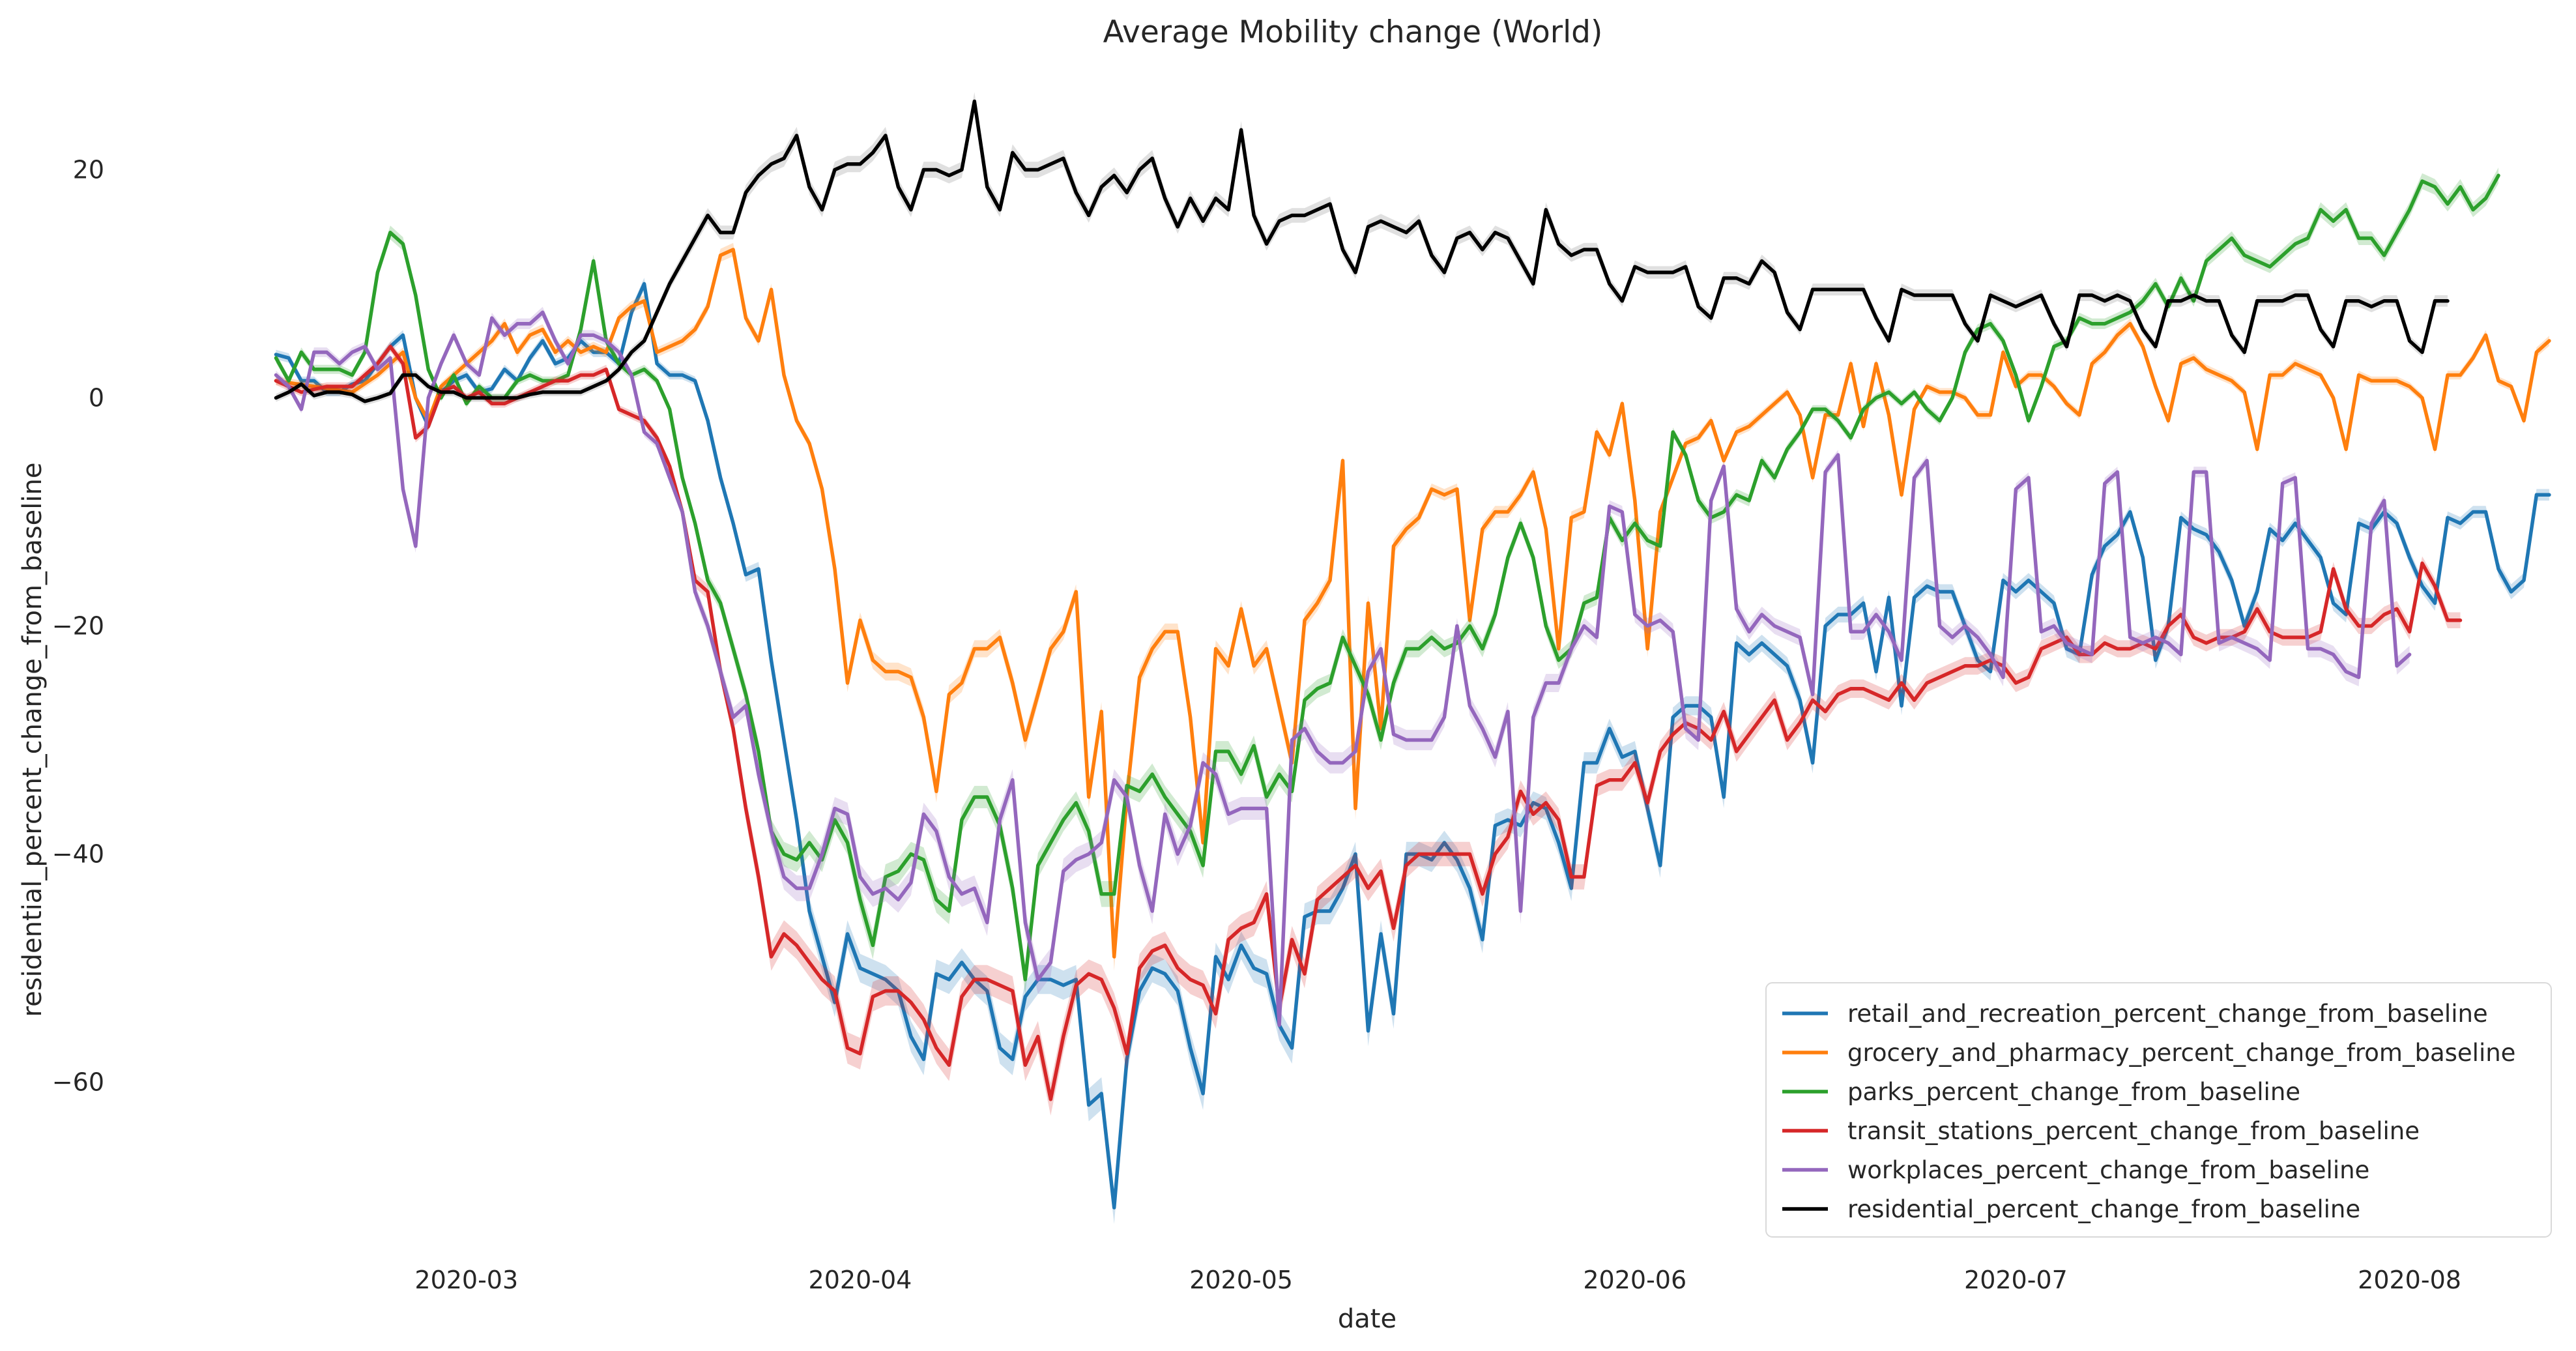  What do you see at coordinates (2016, 1280) in the screenshot?
I see `x-tick-label: 2020-07` at bounding box center [2016, 1280].